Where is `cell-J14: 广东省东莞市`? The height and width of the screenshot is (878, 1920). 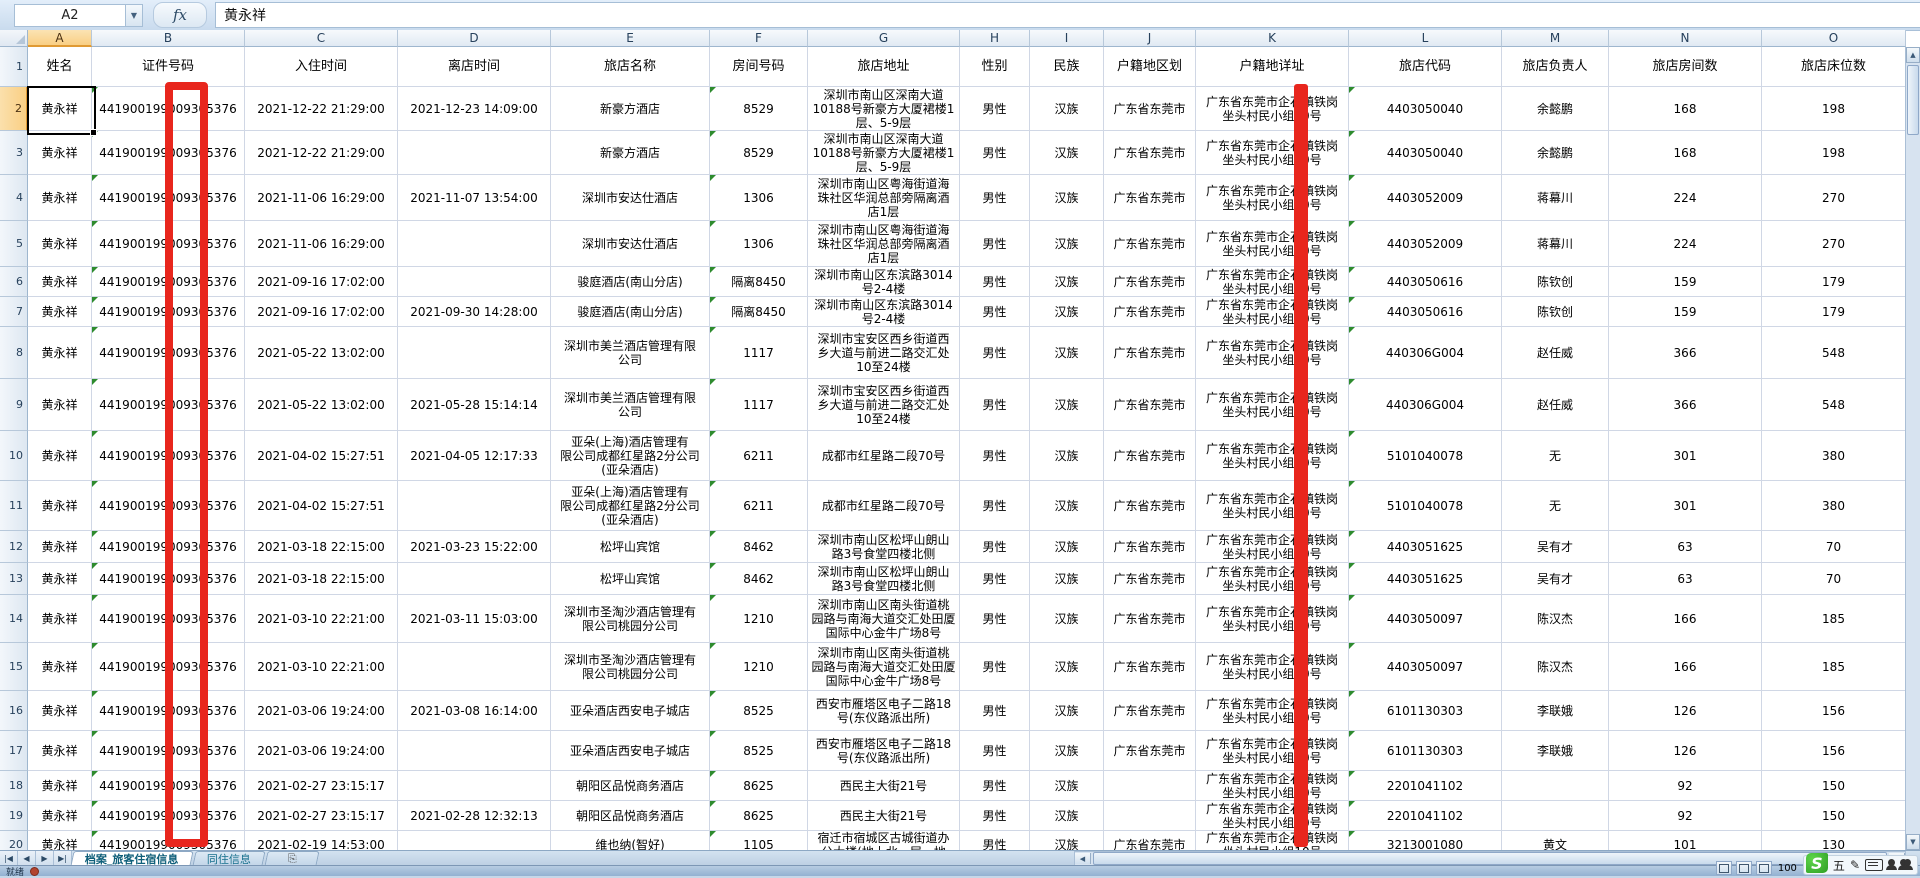
cell-J14: 广东省东莞市 is located at coordinates (1150, 619).